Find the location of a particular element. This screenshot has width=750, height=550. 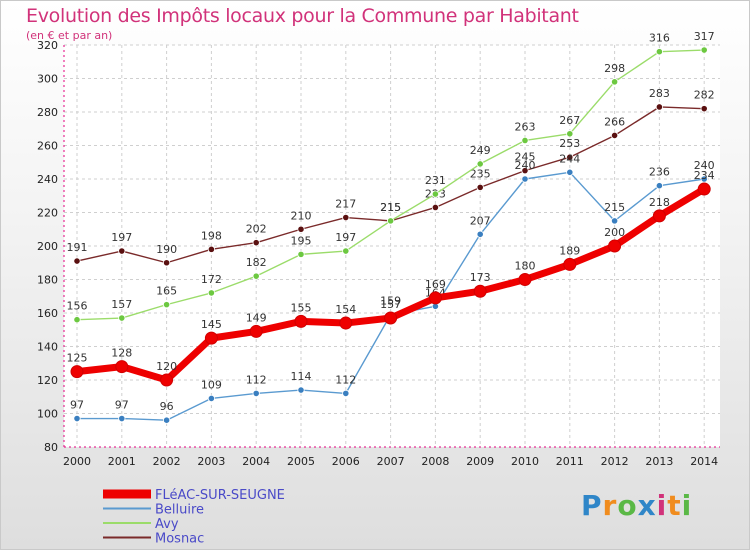

data-label: 96 is located at coordinates (167, 406).